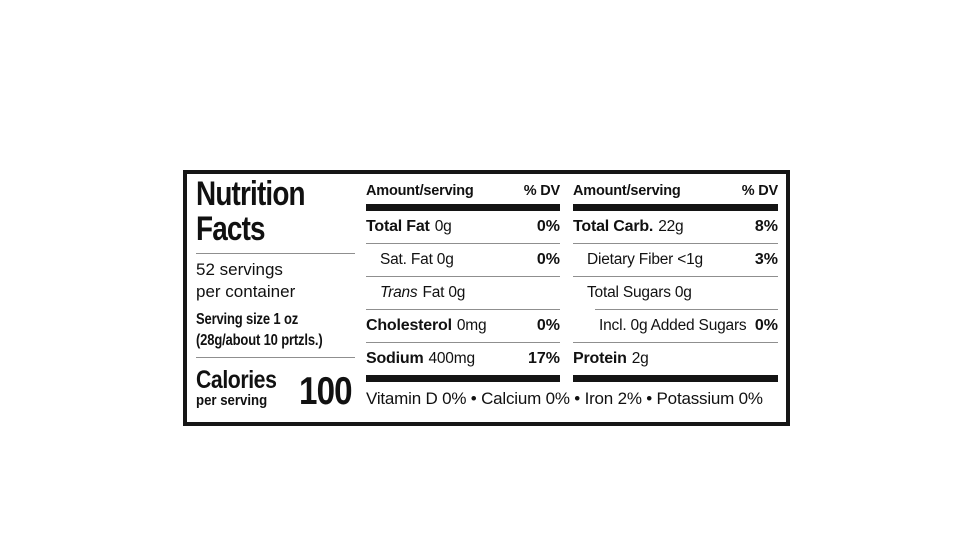 The image size is (960, 551). What do you see at coordinates (398, 226) in the screenshot?
I see `nutrient-name-bold: Total Fat` at bounding box center [398, 226].